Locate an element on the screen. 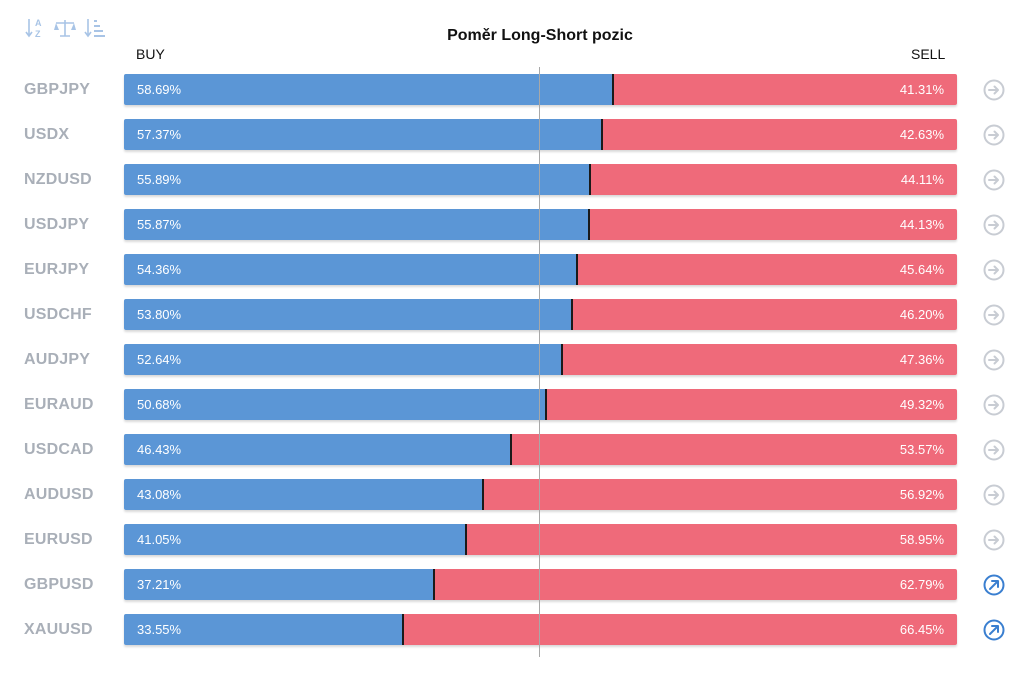 The height and width of the screenshot is (676, 1035). buy-percent-label: 50.68% is located at coordinates (159, 404).